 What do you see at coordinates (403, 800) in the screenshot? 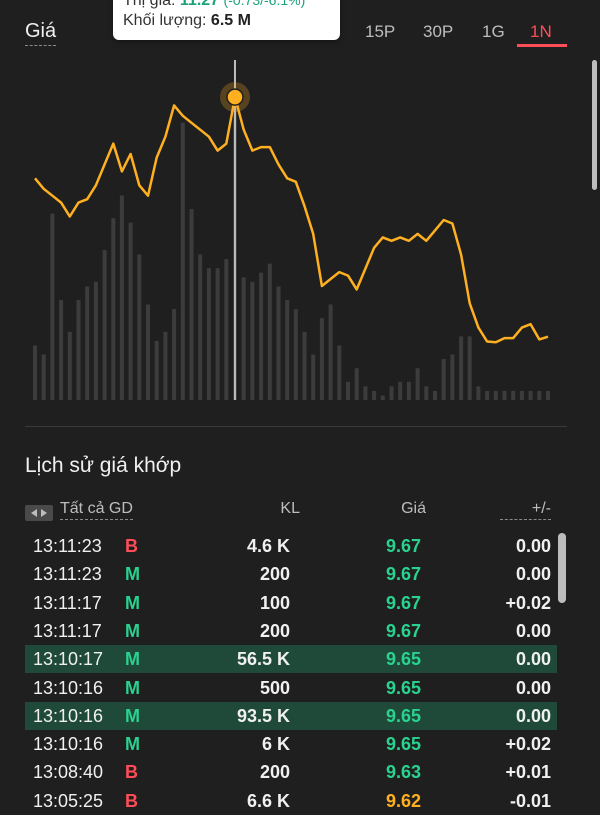
I see `trade-price: 9.62` at bounding box center [403, 800].